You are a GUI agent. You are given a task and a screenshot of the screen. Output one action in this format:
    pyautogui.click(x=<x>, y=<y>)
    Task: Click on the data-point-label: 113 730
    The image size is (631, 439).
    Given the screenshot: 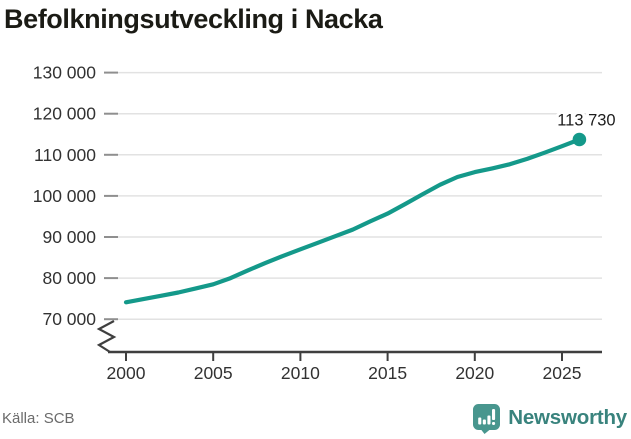 What is the action you would take?
    pyautogui.click(x=586, y=121)
    